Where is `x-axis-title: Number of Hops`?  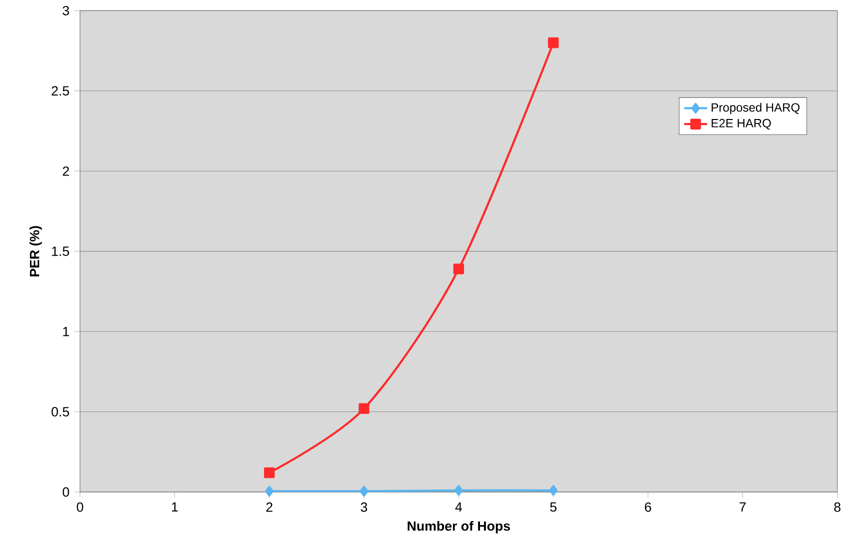
x-axis-title: Number of Hops is located at coordinates (459, 527).